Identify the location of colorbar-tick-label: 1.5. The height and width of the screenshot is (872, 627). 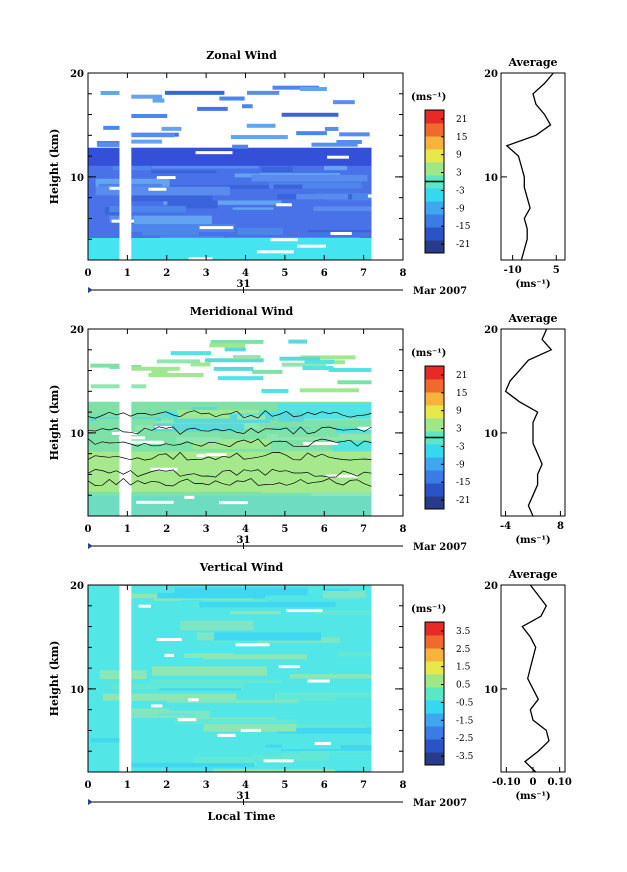
(463, 668).